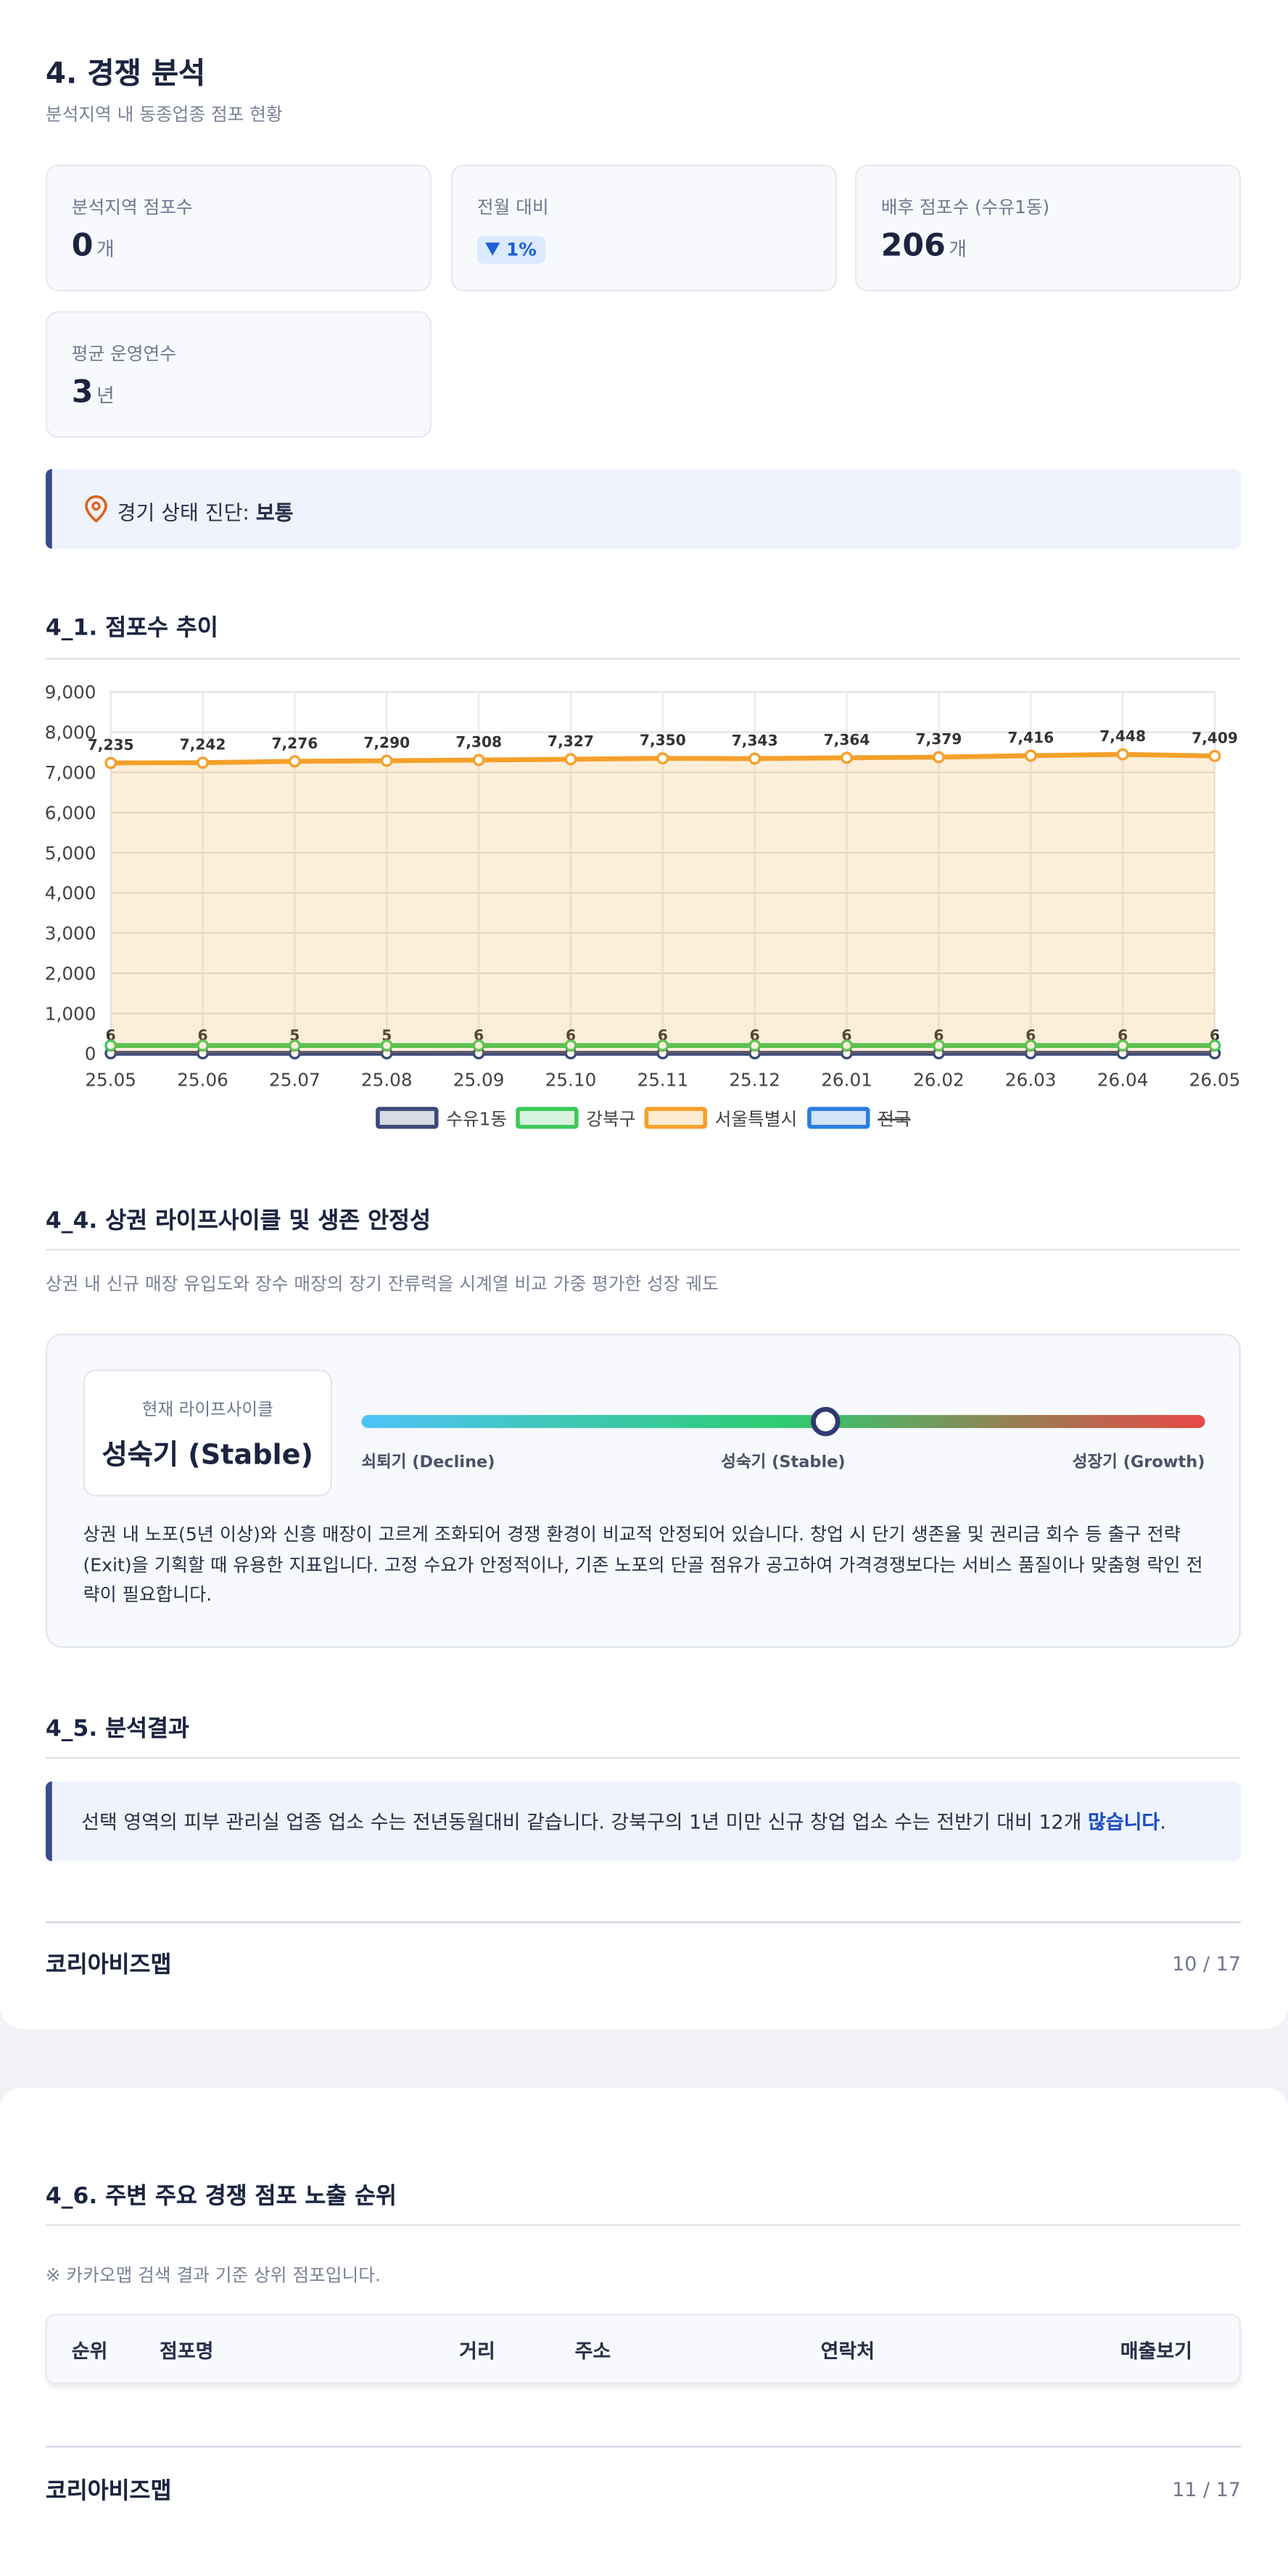 The width and height of the screenshot is (1288, 2576). What do you see at coordinates (70, 812) in the screenshot?
I see `y-tick-label: 6,000` at bounding box center [70, 812].